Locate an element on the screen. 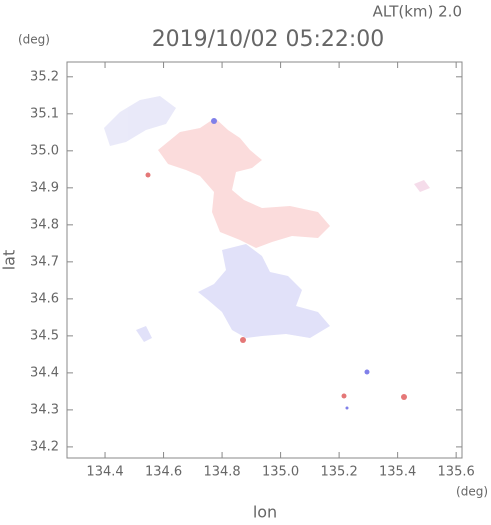 The image size is (491, 525). x-tick-label: 134.8 is located at coordinates (221, 472).